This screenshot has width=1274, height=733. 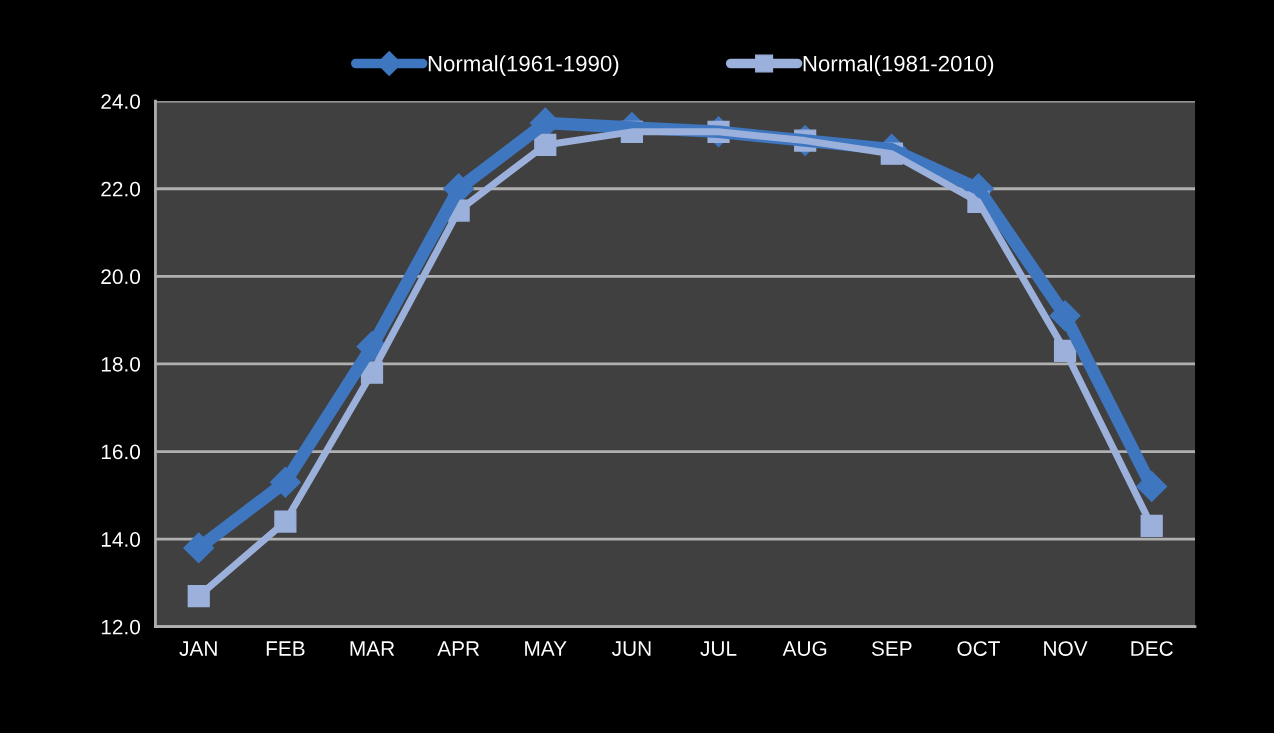 What do you see at coordinates (631, 648) in the screenshot?
I see `x-tick-label: JUN` at bounding box center [631, 648].